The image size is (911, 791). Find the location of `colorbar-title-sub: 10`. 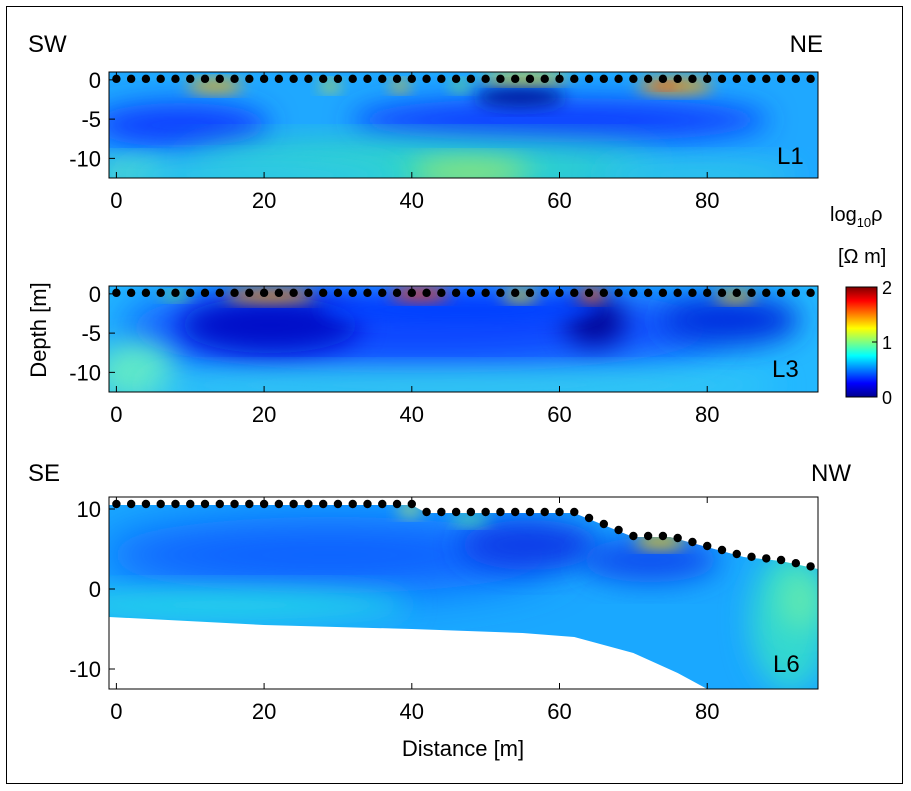

colorbar-title-sub: 10 is located at coordinates (864, 222).